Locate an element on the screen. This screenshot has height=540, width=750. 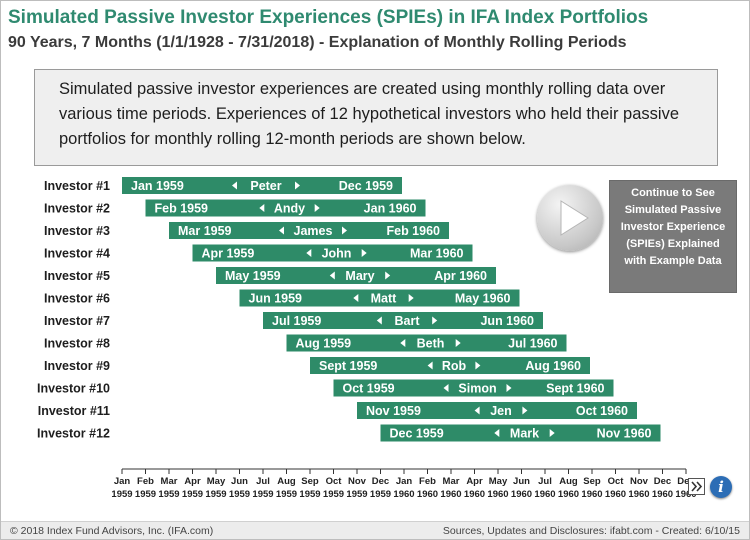
x-tick-label-month: Jun is located at coordinates (521, 481).